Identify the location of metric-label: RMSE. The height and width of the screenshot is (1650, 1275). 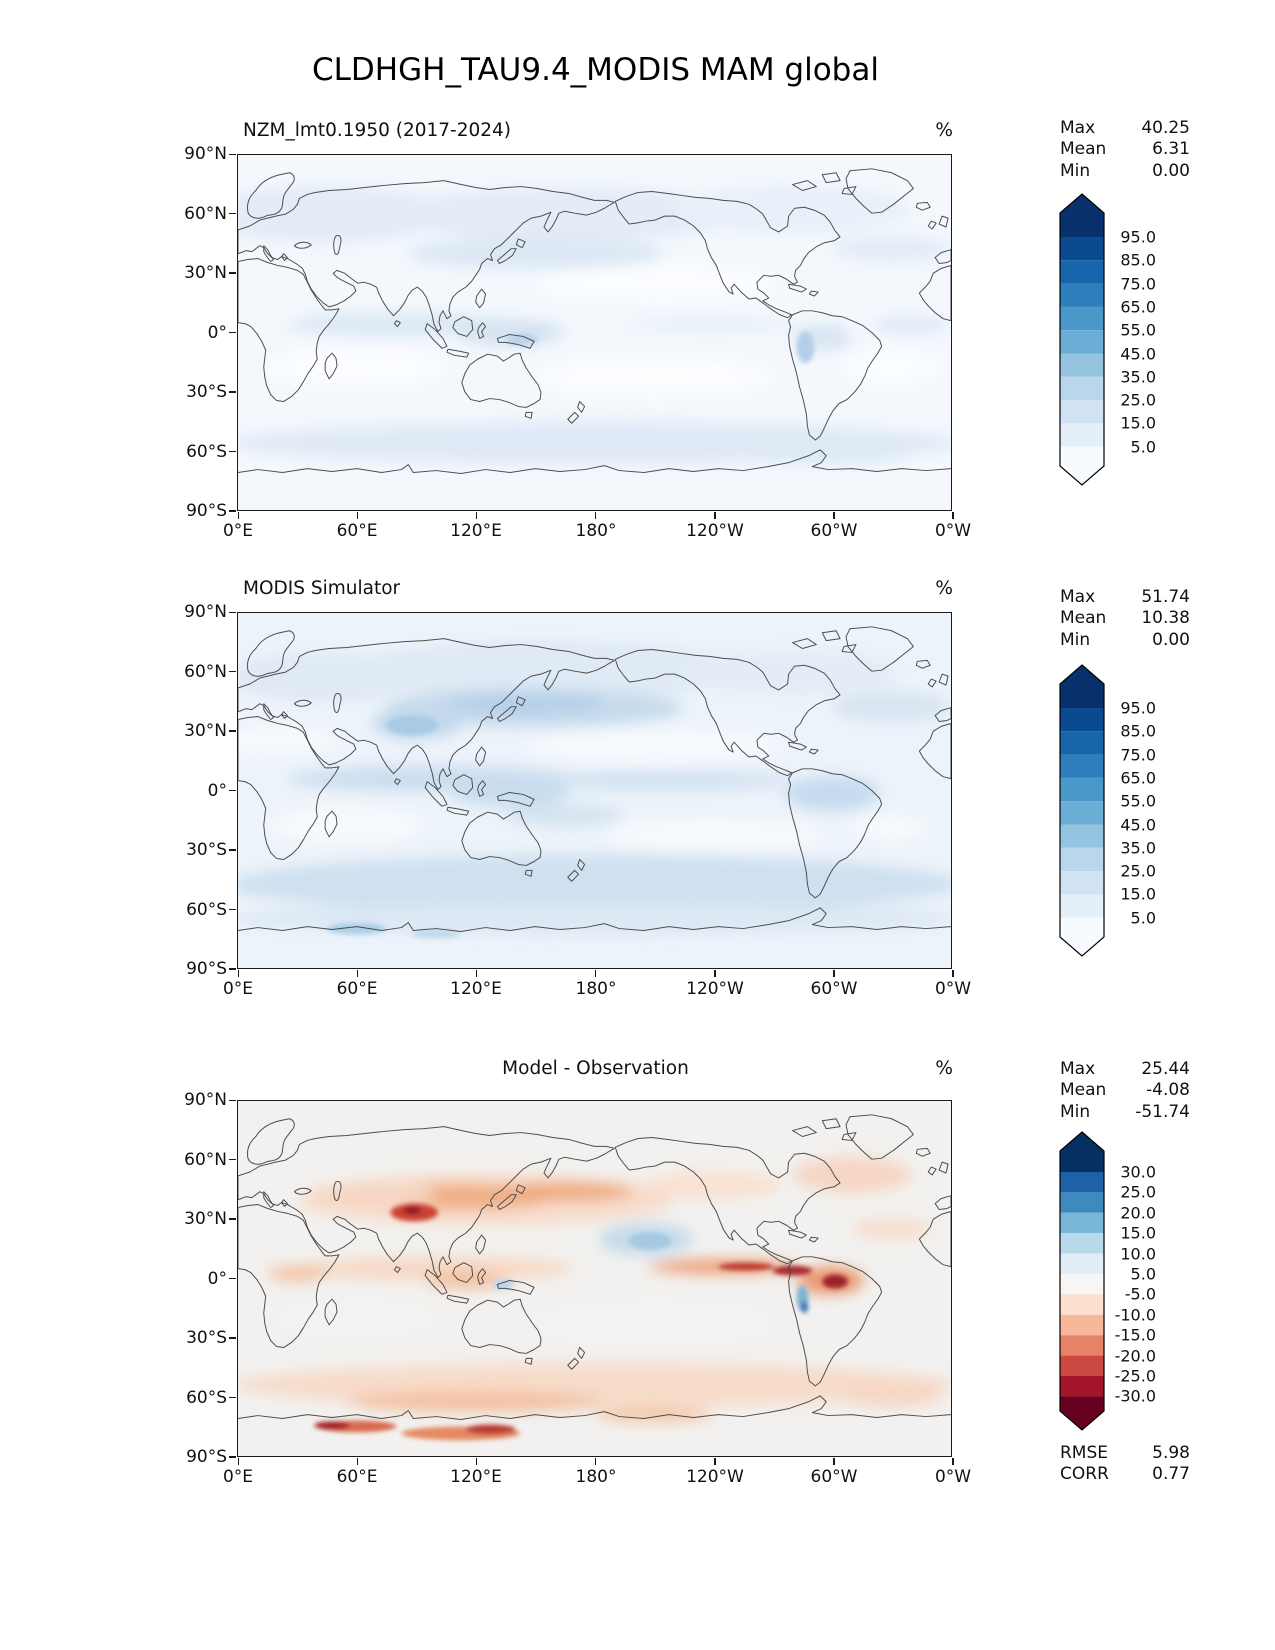
(1084, 1453).